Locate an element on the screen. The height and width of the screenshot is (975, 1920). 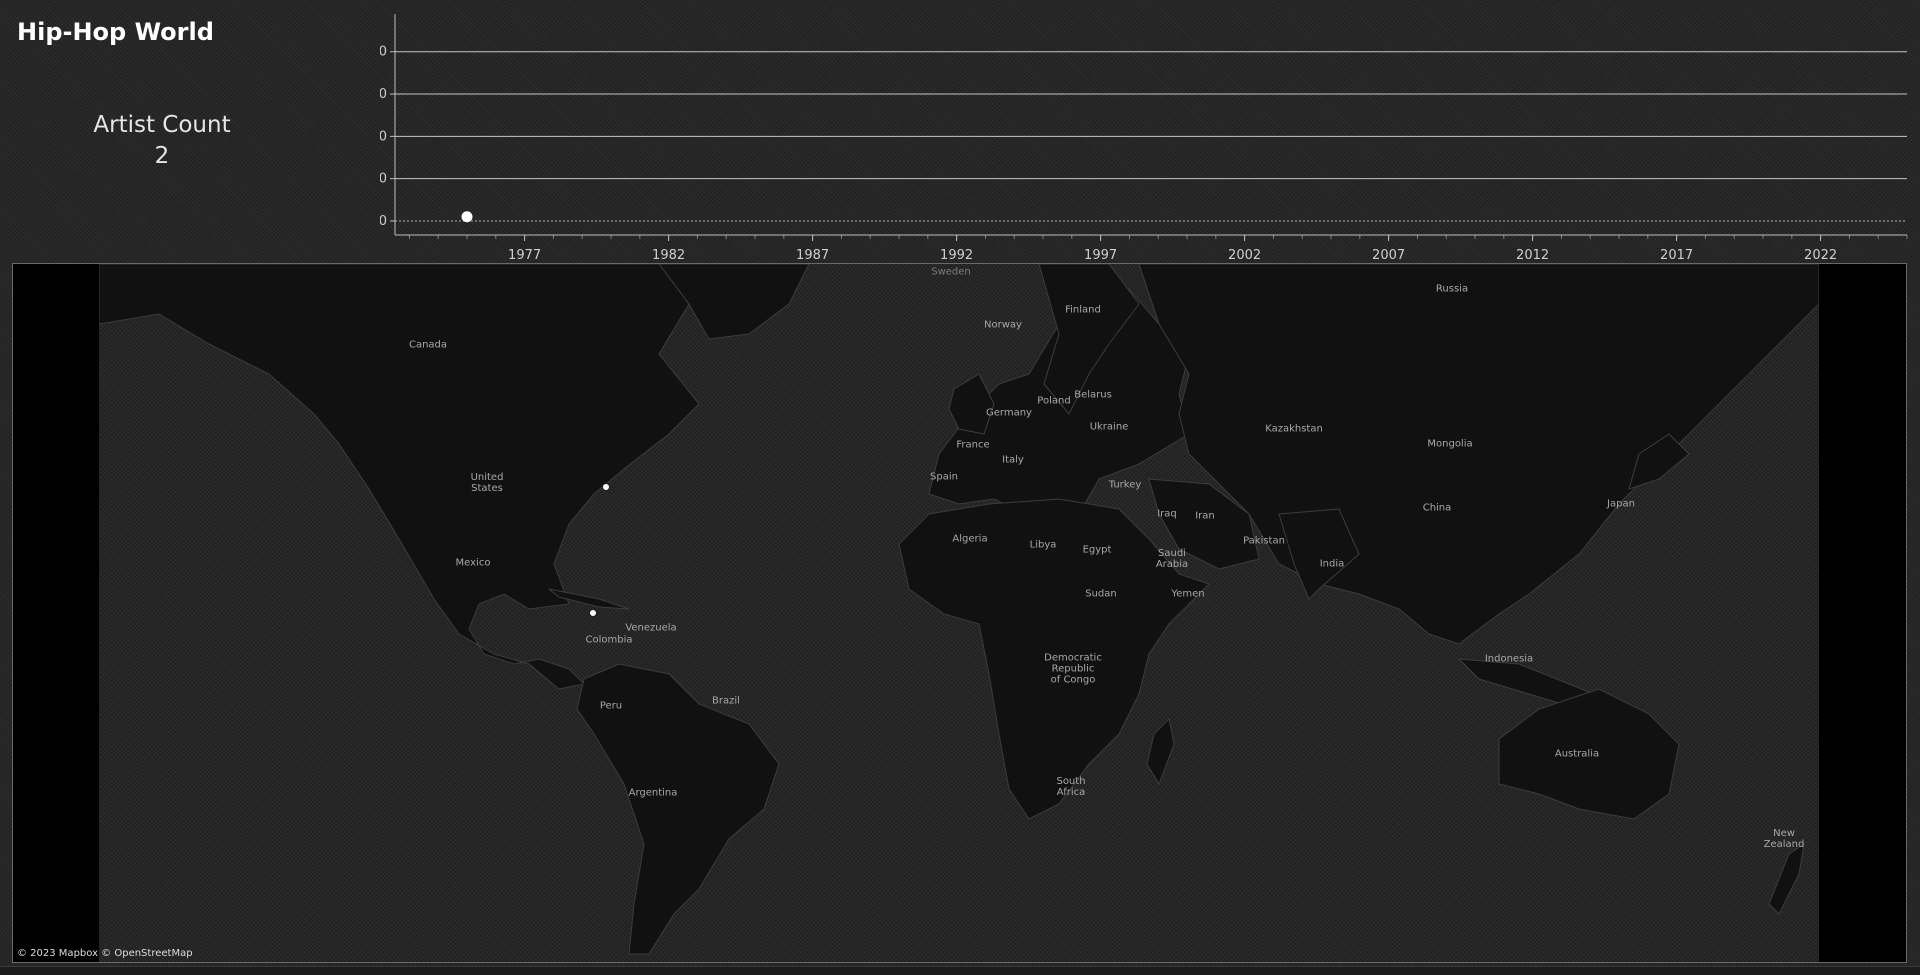
x-tick-label: 1987 is located at coordinates (812, 254).